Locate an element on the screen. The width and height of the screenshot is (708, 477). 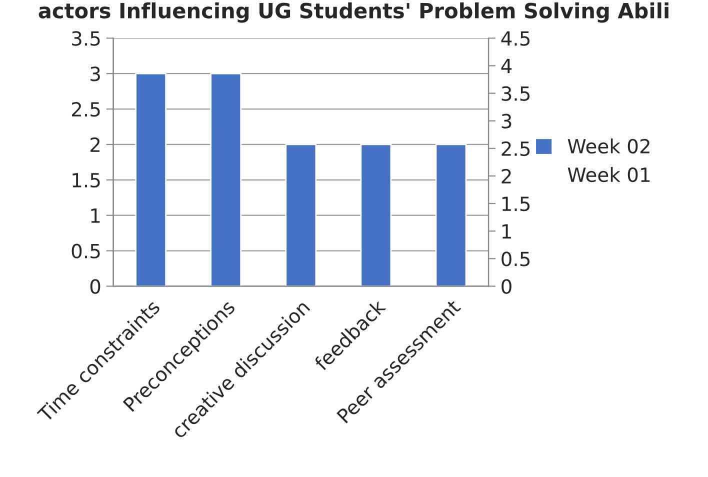
y2-tick-label: 1 is located at coordinates (506, 231).